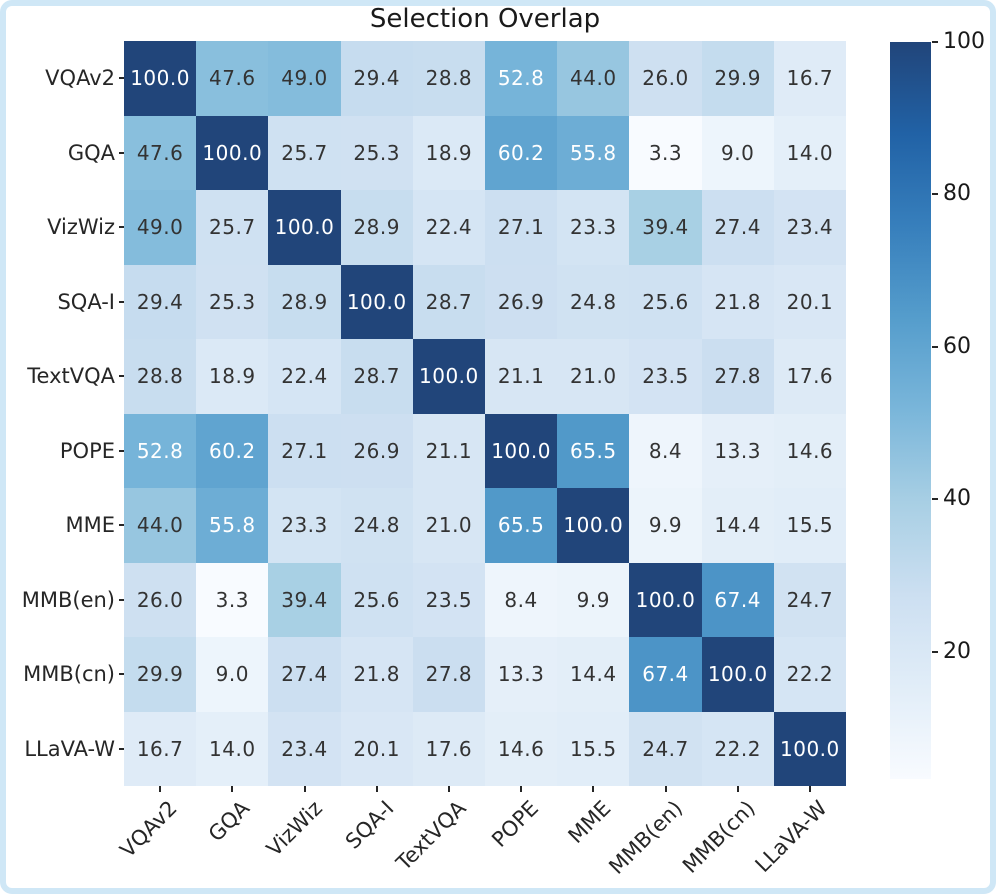  I want to click on heatmap-cell: 67.4, so click(737, 599).